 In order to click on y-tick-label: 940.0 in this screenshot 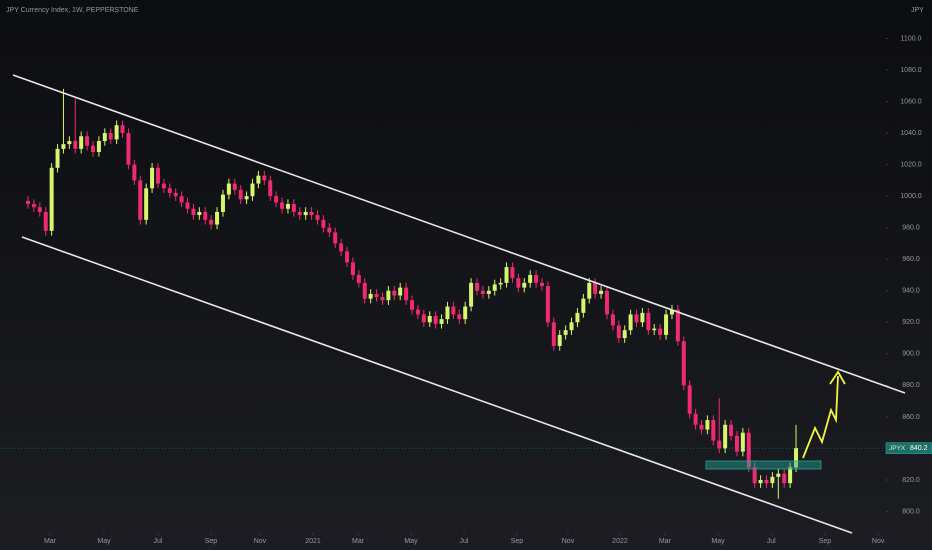, I will do `click(911, 291)`.